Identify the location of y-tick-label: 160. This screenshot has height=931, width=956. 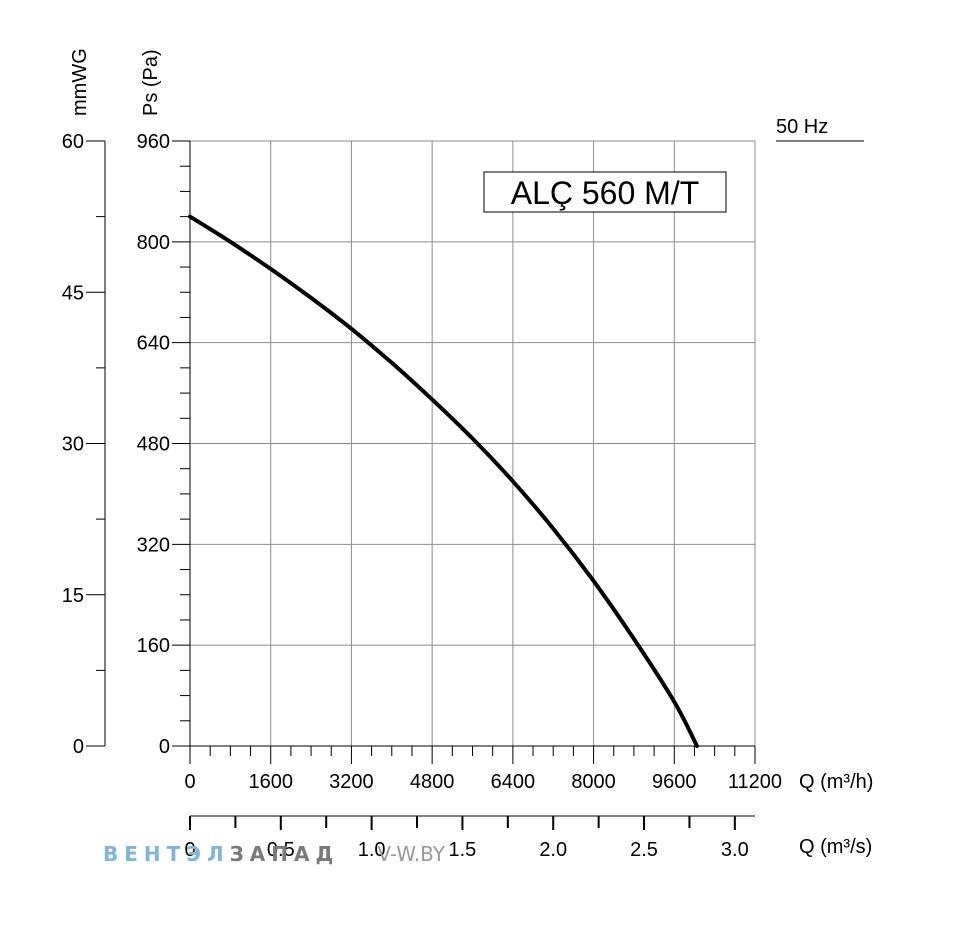
(153, 646).